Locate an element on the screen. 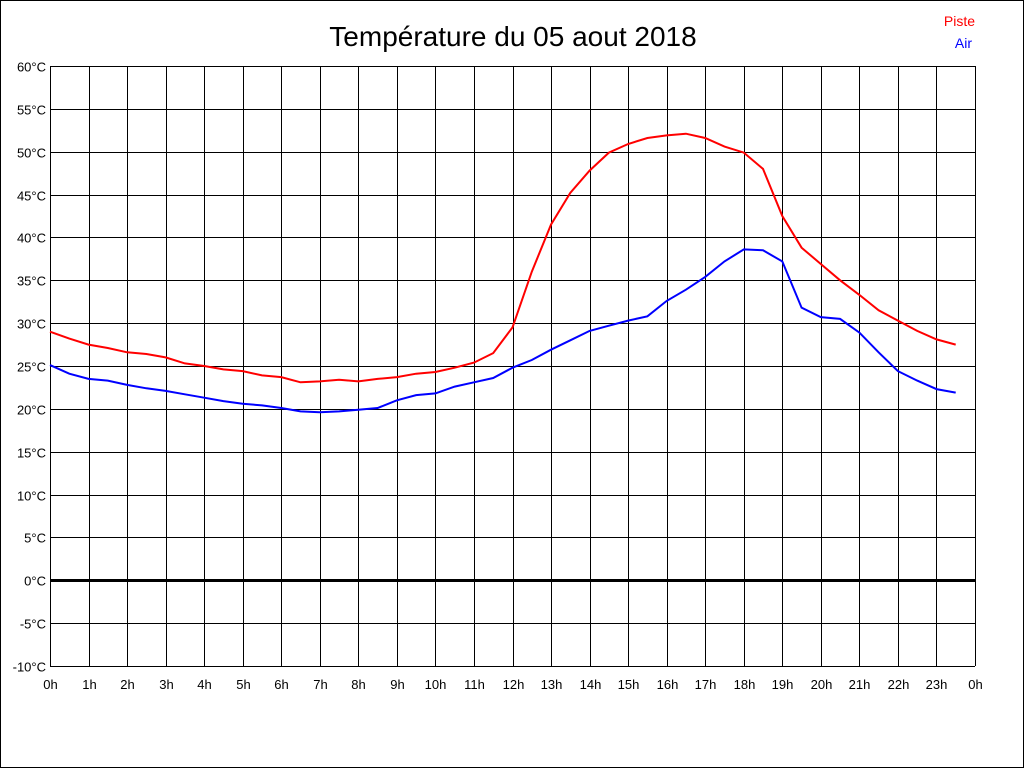  x-tick-label: 3h is located at coordinates (166, 684).